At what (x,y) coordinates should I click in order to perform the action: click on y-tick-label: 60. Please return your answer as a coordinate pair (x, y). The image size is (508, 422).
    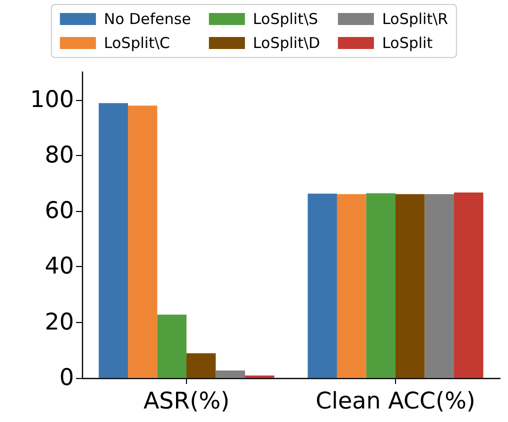
    Looking at the image, I should click on (59, 211).